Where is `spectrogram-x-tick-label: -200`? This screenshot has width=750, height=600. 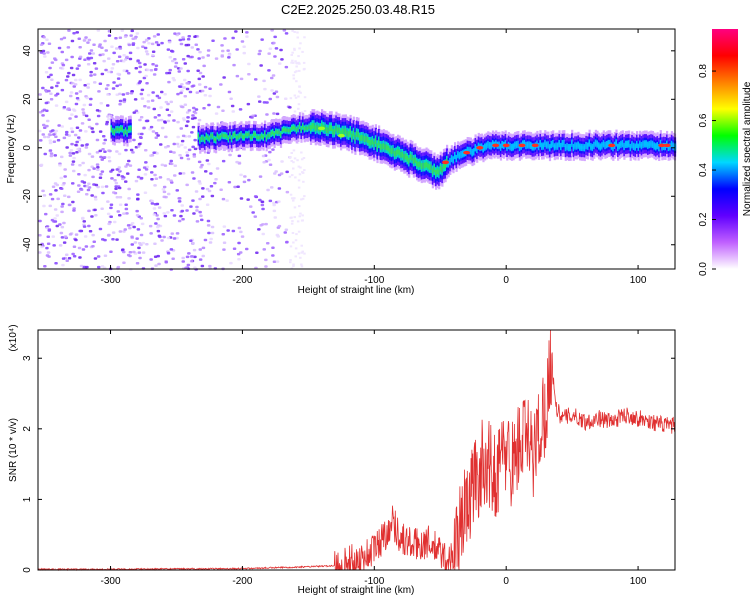 spectrogram-x-tick-label: -200 is located at coordinates (242, 280).